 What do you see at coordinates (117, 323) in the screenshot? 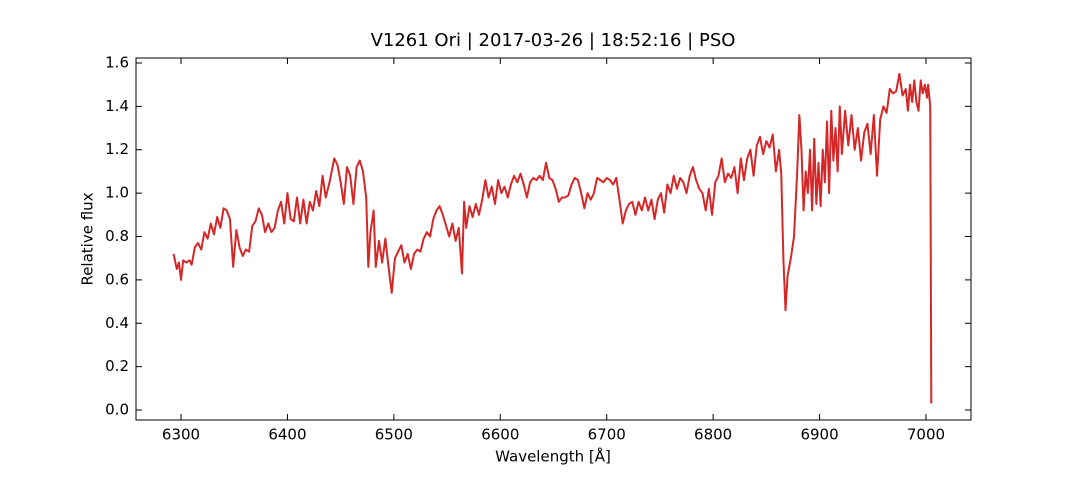
I see `y-tick-label: 0.4` at bounding box center [117, 323].